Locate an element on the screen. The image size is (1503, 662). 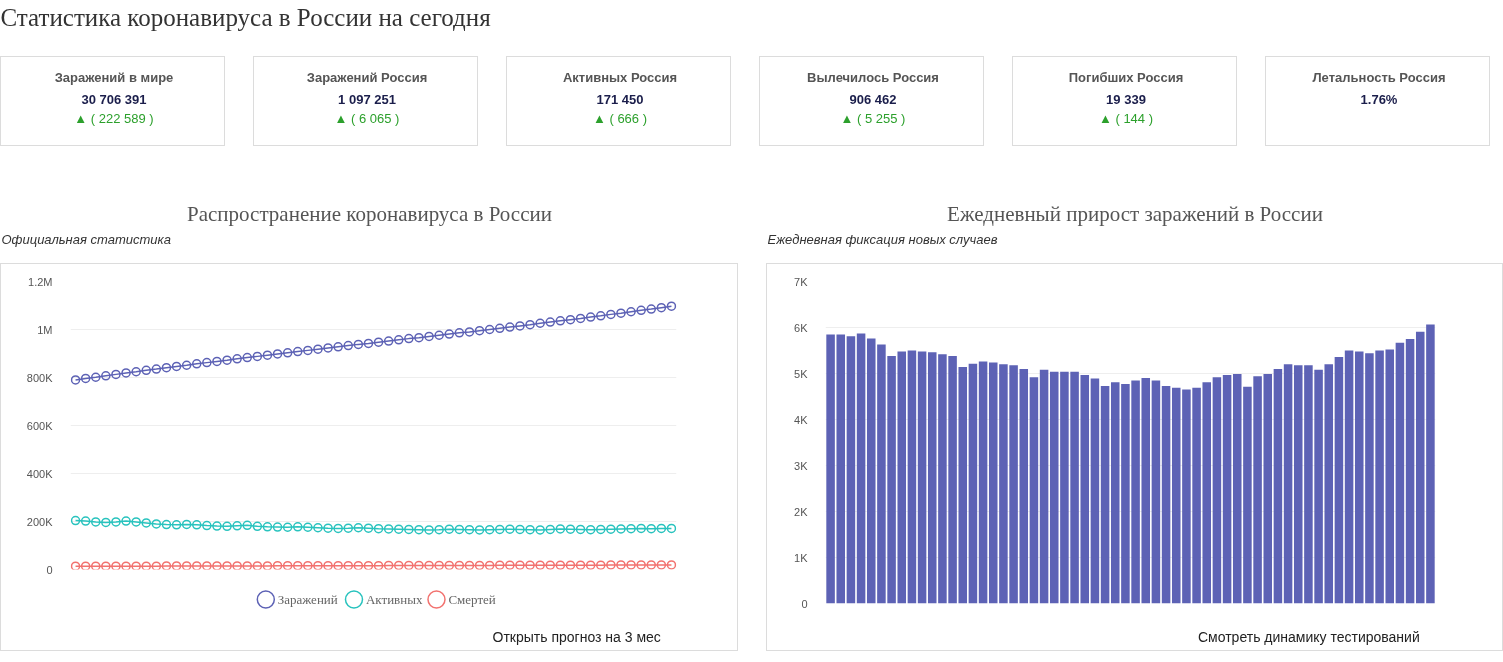
category-label: Погибших Россия is located at coordinates (1126, 77).